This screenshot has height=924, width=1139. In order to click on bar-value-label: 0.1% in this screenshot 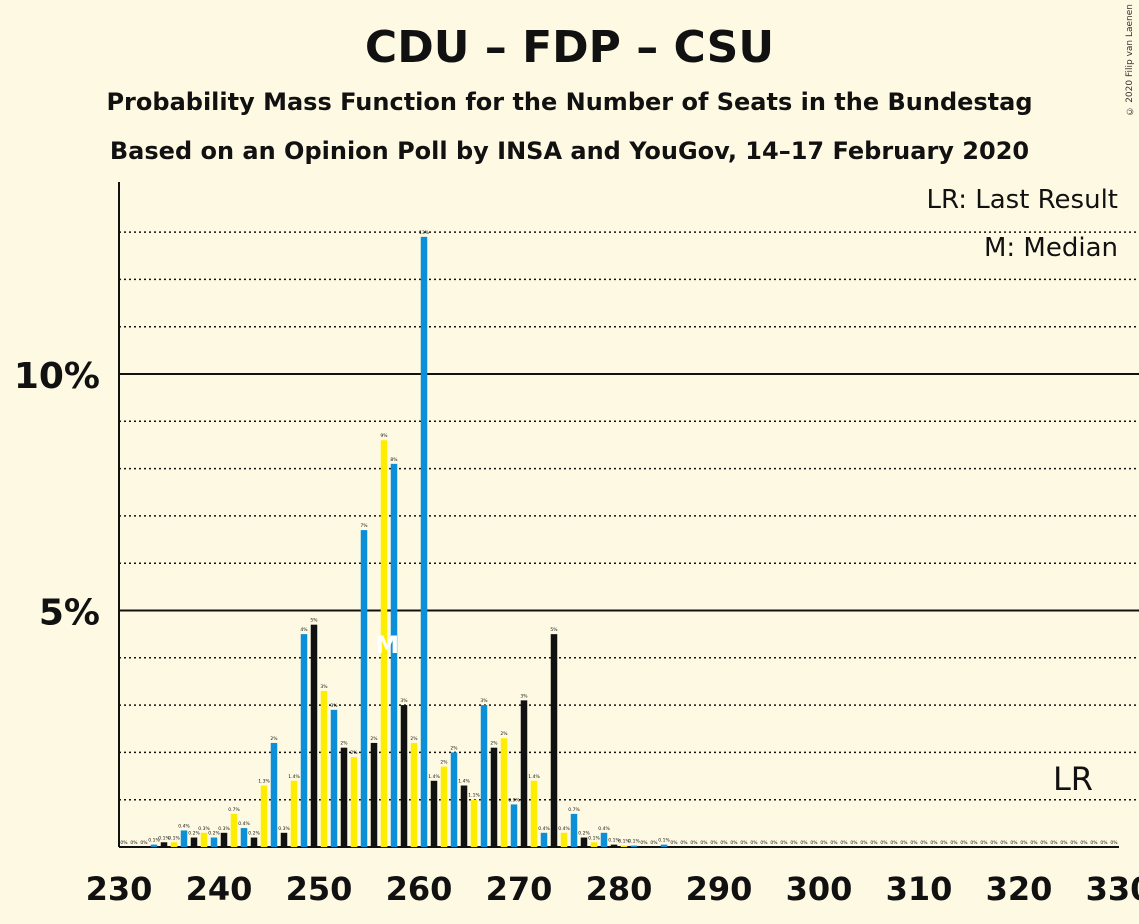, I will do `click(614, 841)`.